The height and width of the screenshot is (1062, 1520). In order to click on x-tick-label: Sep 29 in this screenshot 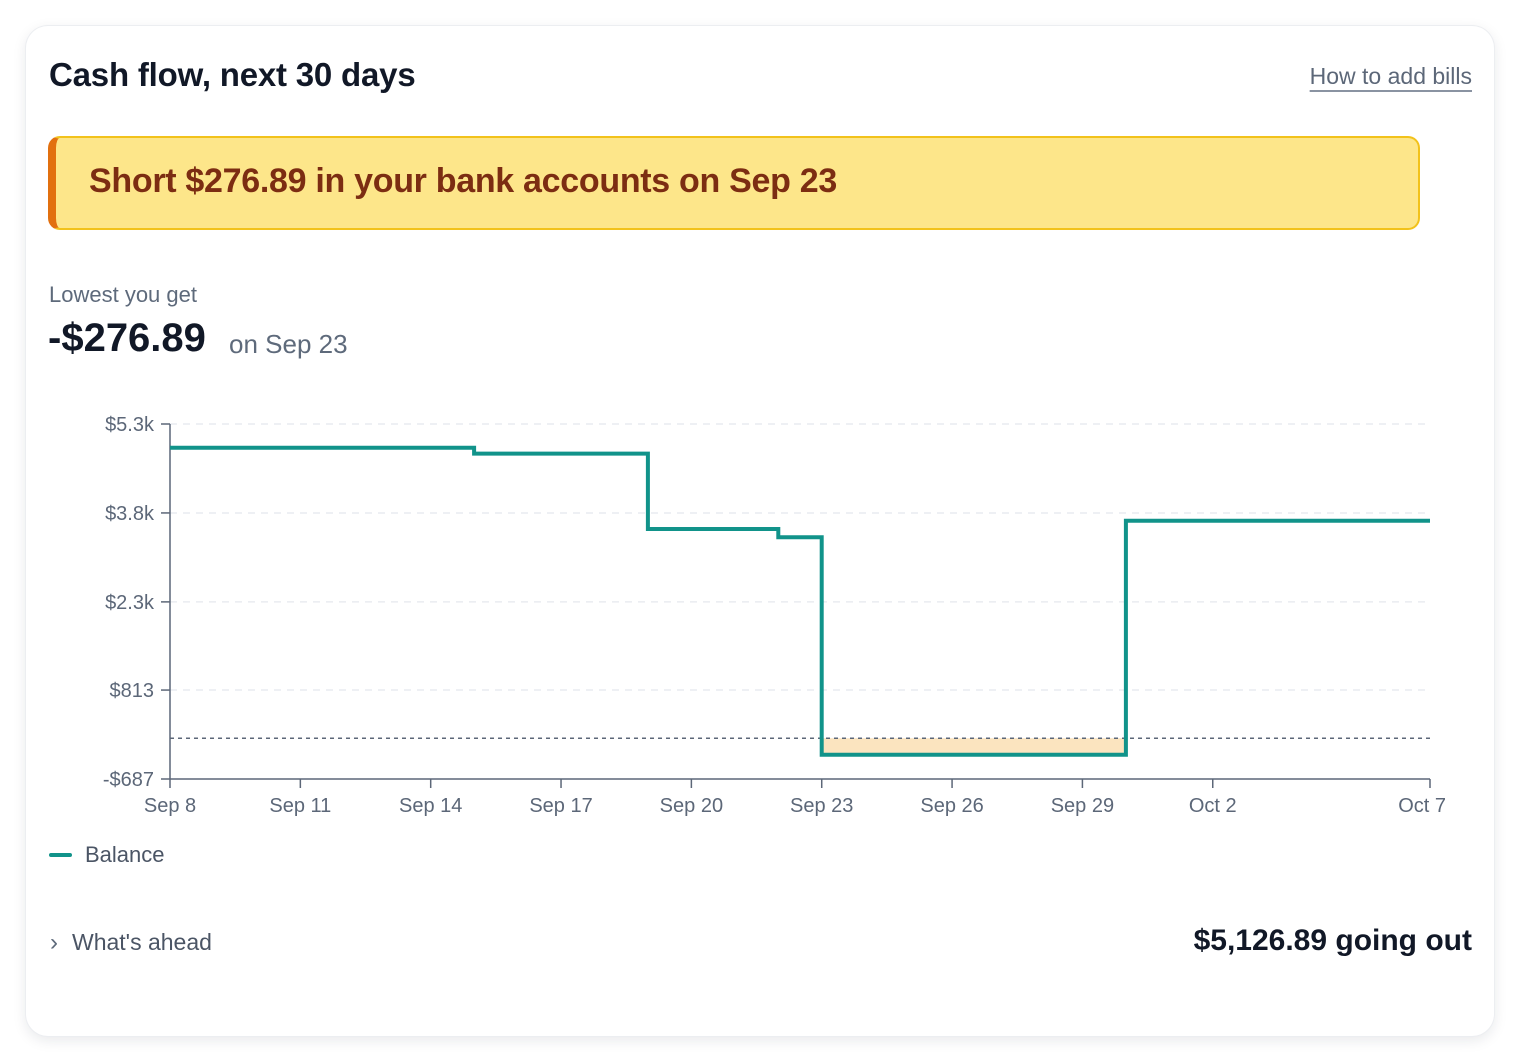, I will do `click(1082, 806)`.